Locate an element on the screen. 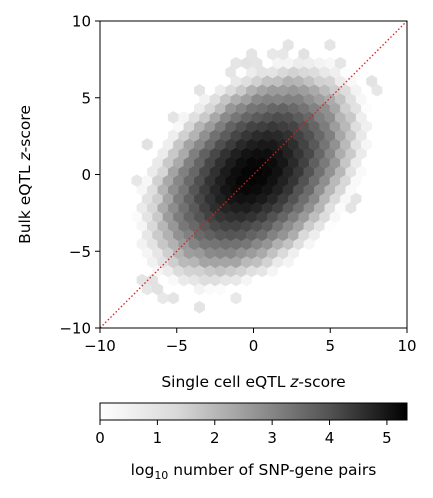 This screenshot has height=498, width=433. x-tick-label: 10 is located at coordinates (406, 346).